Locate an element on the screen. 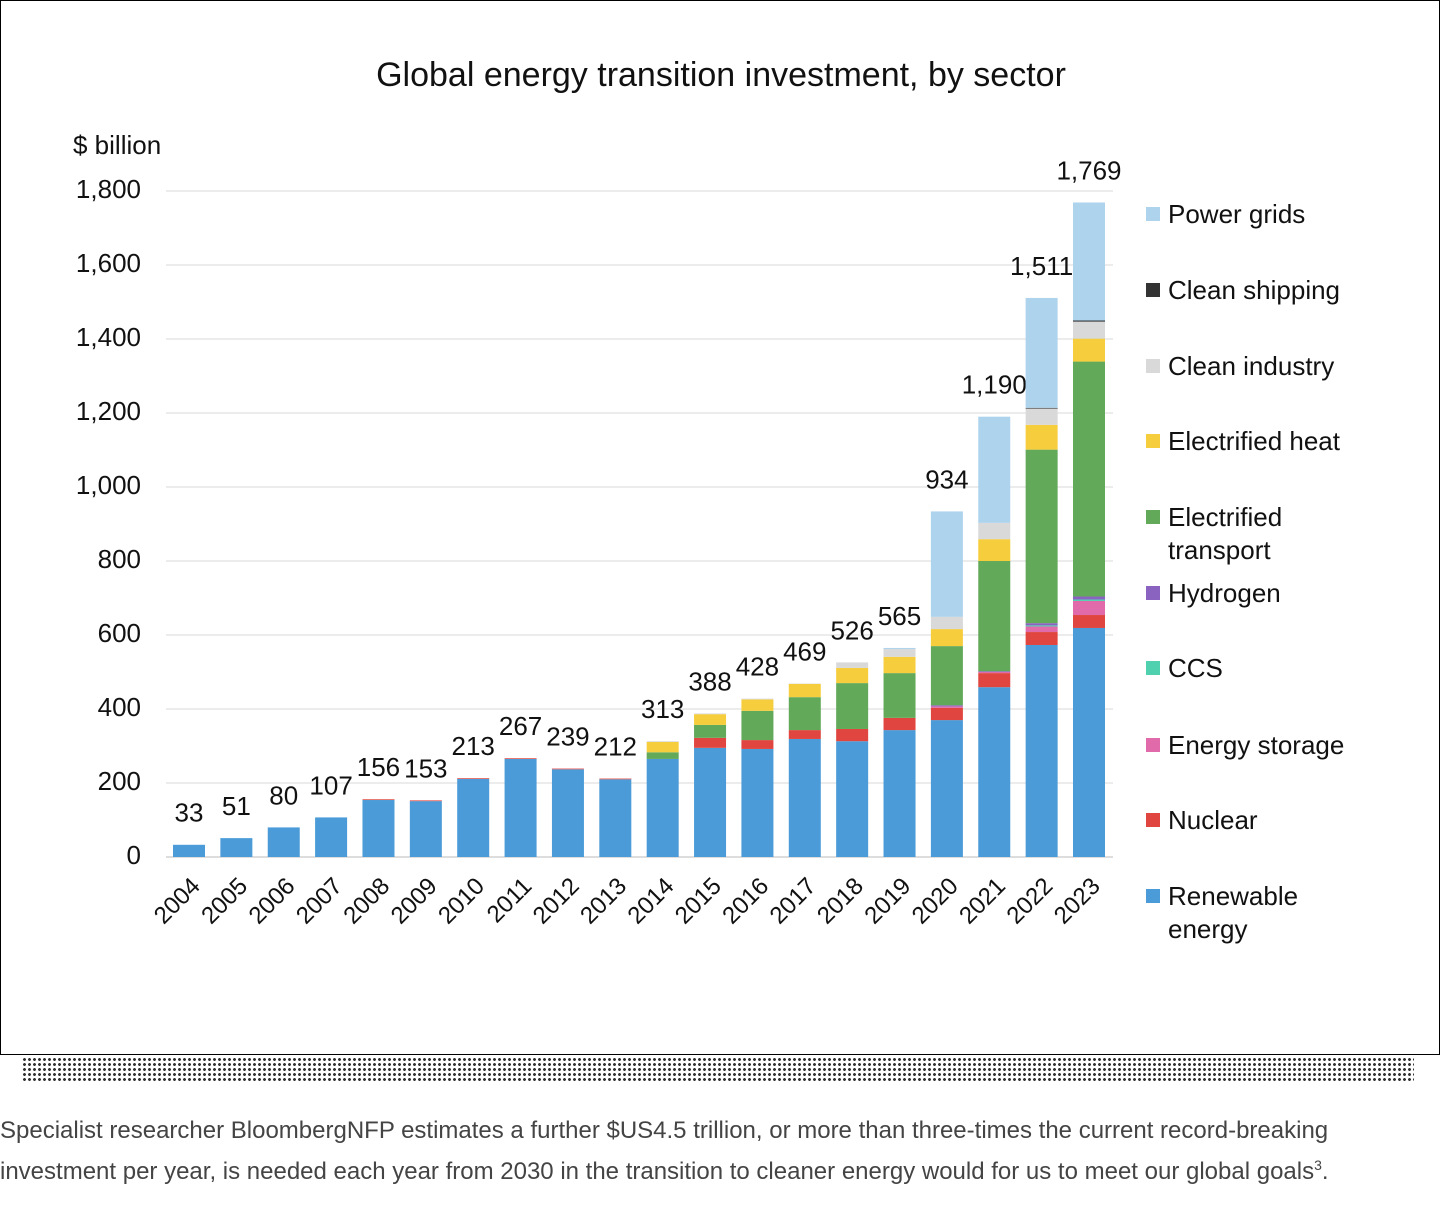  x-tick-label: 2009 is located at coordinates (414, 901).